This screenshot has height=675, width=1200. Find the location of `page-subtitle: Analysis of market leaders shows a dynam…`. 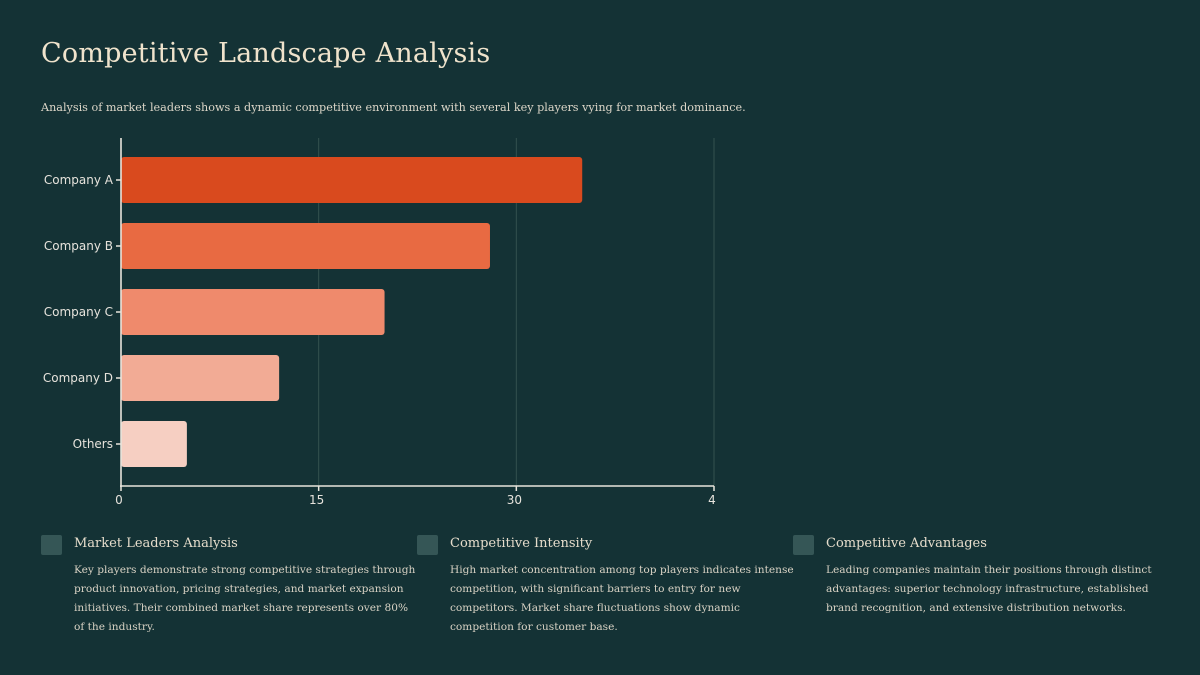

page-subtitle: Analysis of market leaders shows a dynam… is located at coordinates (393, 107).